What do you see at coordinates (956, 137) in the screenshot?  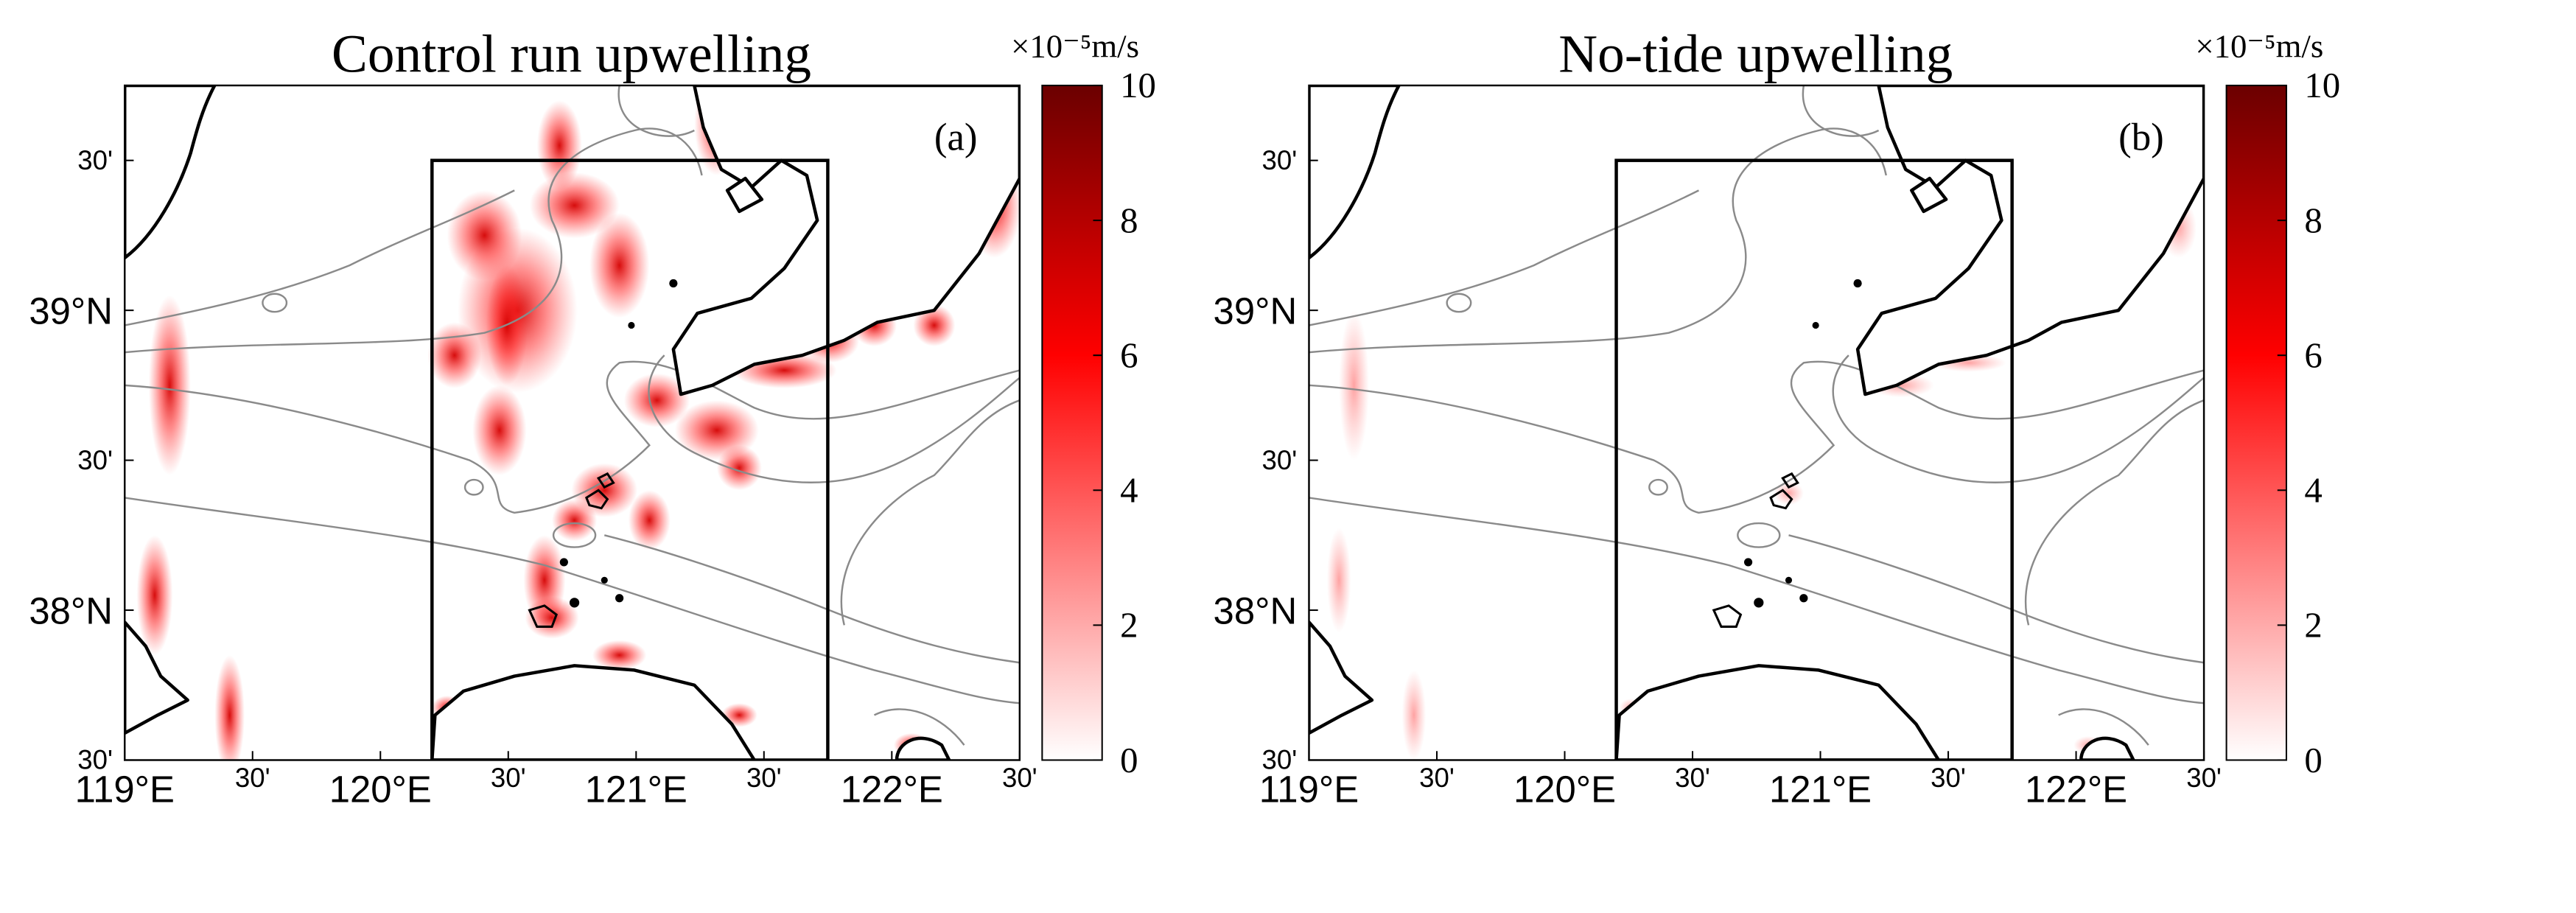 I see `panel-label: (a)` at bounding box center [956, 137].